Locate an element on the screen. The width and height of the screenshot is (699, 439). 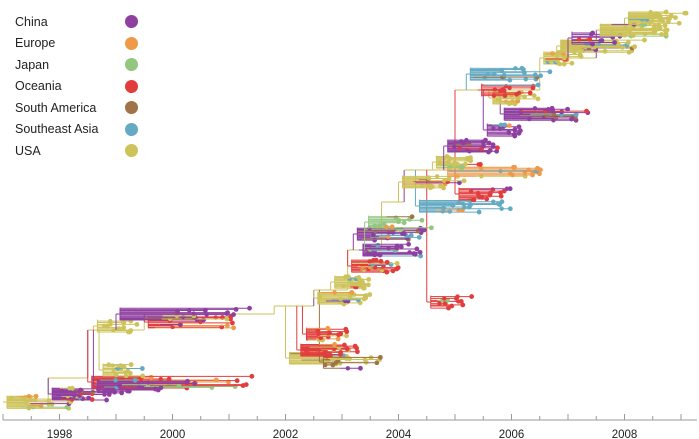
legend-label: Southeast Asia is located at coordinates (57, 129).